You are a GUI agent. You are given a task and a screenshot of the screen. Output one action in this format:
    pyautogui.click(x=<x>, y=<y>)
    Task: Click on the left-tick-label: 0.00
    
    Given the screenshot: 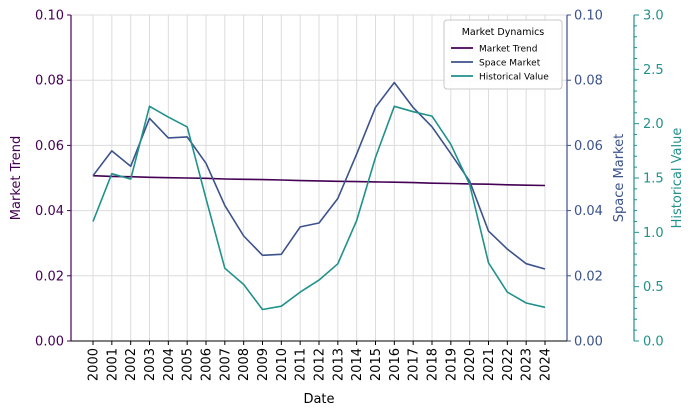 What is the action you would take?
    pyautogui.click(x=49, y=342)
    